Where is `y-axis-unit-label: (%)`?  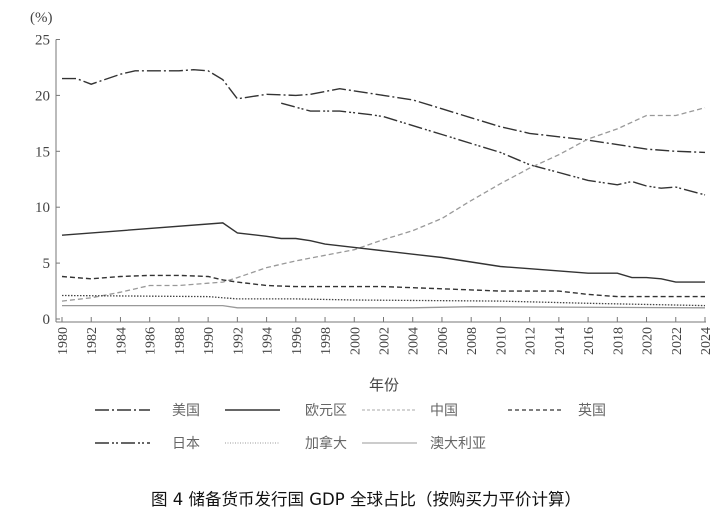
y-axis-unit-label: (%) is located at coordinates (41, 18).